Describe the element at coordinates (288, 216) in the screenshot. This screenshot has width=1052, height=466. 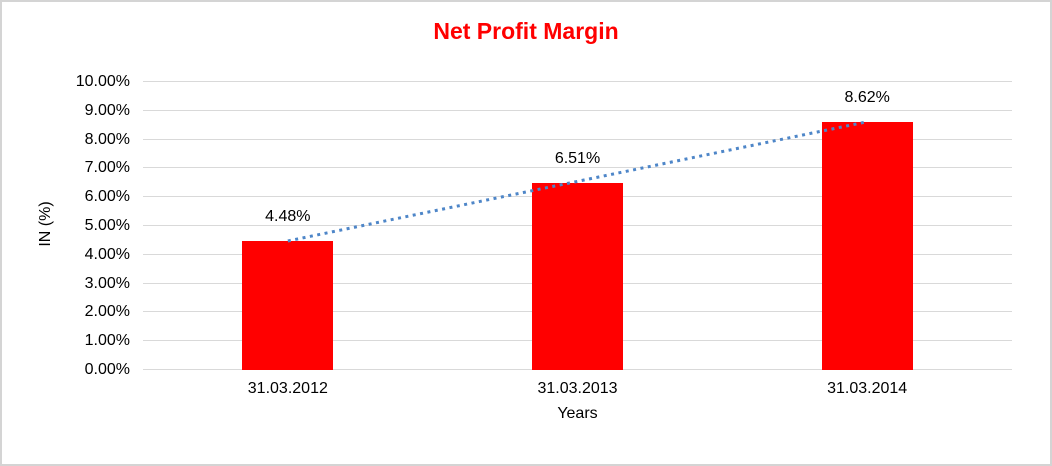
I see `bar-value-label: 4.48%` at that location.